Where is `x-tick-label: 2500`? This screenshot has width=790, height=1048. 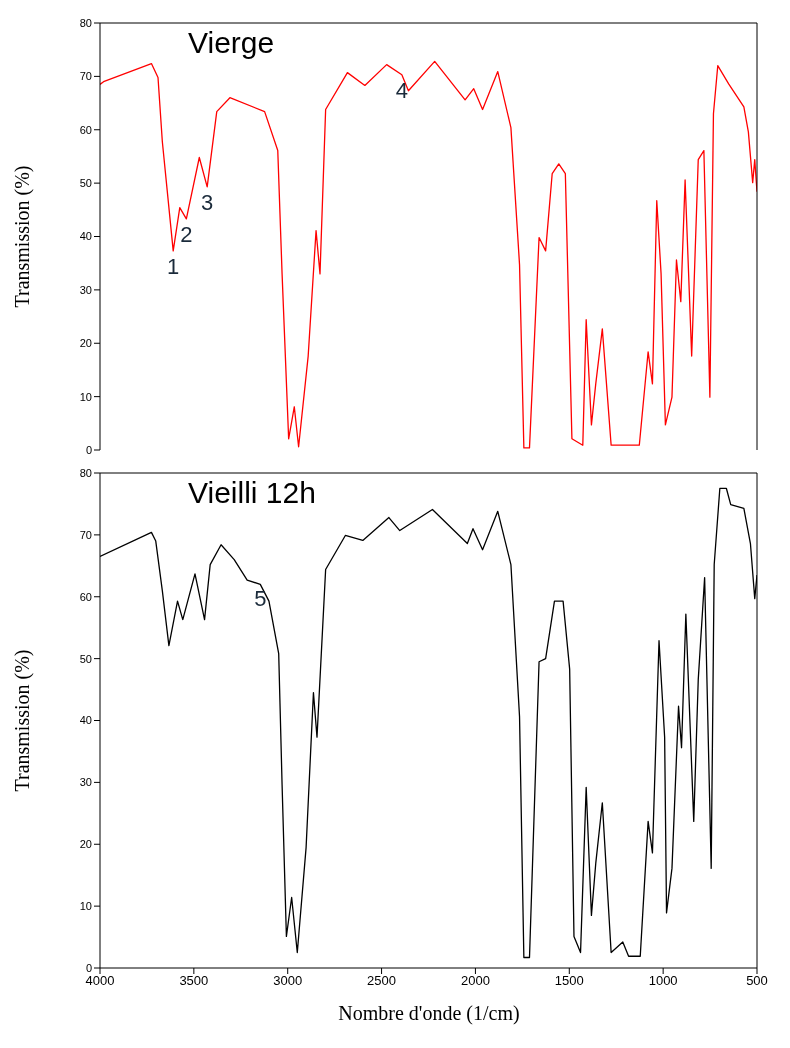
x-tick-label: 2500 is located at coordinates (382, 981).